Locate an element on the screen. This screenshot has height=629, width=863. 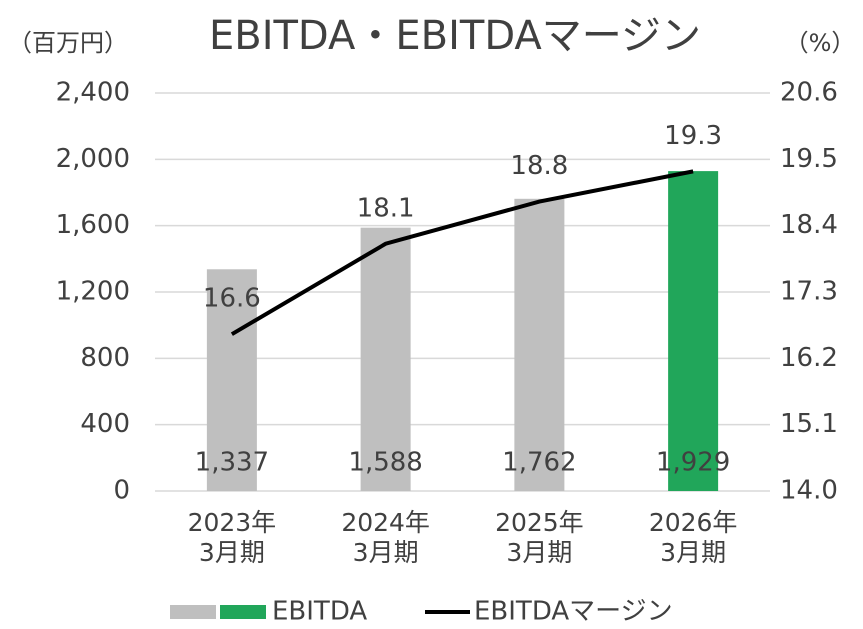
y2-axis-label: （%） is located at coordinates (820, 43).